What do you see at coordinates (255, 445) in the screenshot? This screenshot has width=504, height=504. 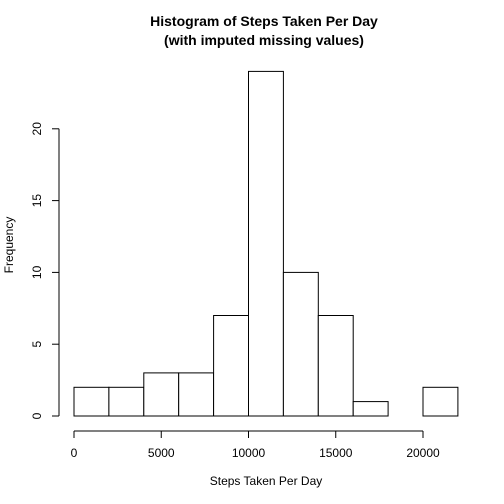 I see `x-axis: 0 5000 10000 15000 20000` at bounding box center [255, 445].